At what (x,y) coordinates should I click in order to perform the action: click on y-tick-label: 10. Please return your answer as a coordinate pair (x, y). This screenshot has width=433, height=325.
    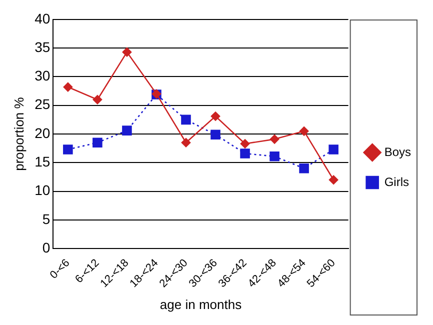
    Looking at the image, I should click on (42, 190).